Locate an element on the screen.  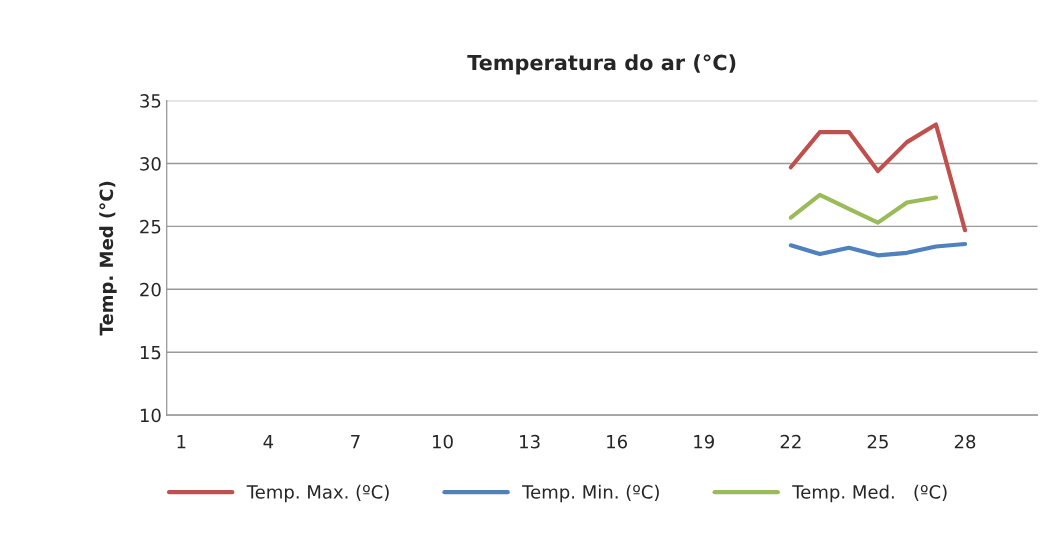
legend-label: Temp. Med. (ºC) is located at coordinates (869, 493).